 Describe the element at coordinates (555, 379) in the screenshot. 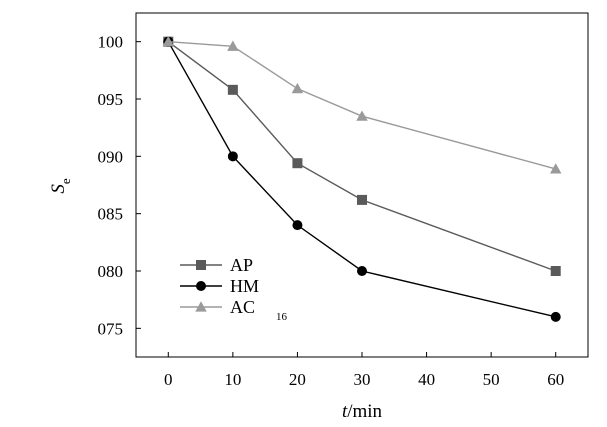

I see `x-tick-label: 60` at that location.